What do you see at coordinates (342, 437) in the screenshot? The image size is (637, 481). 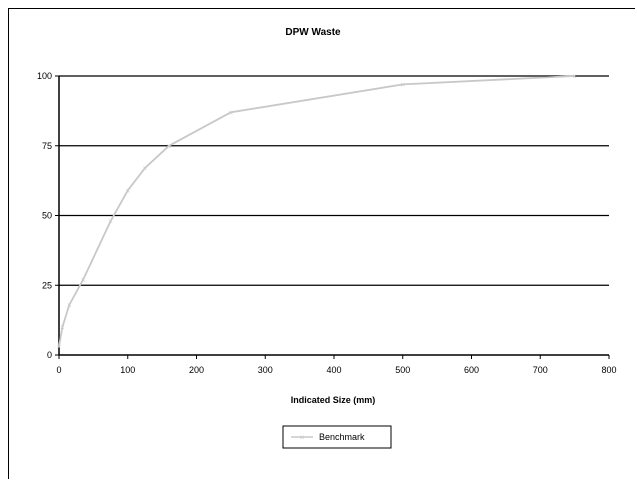 I see `legend-label: Benchmark` at bounding box center [342, 437].